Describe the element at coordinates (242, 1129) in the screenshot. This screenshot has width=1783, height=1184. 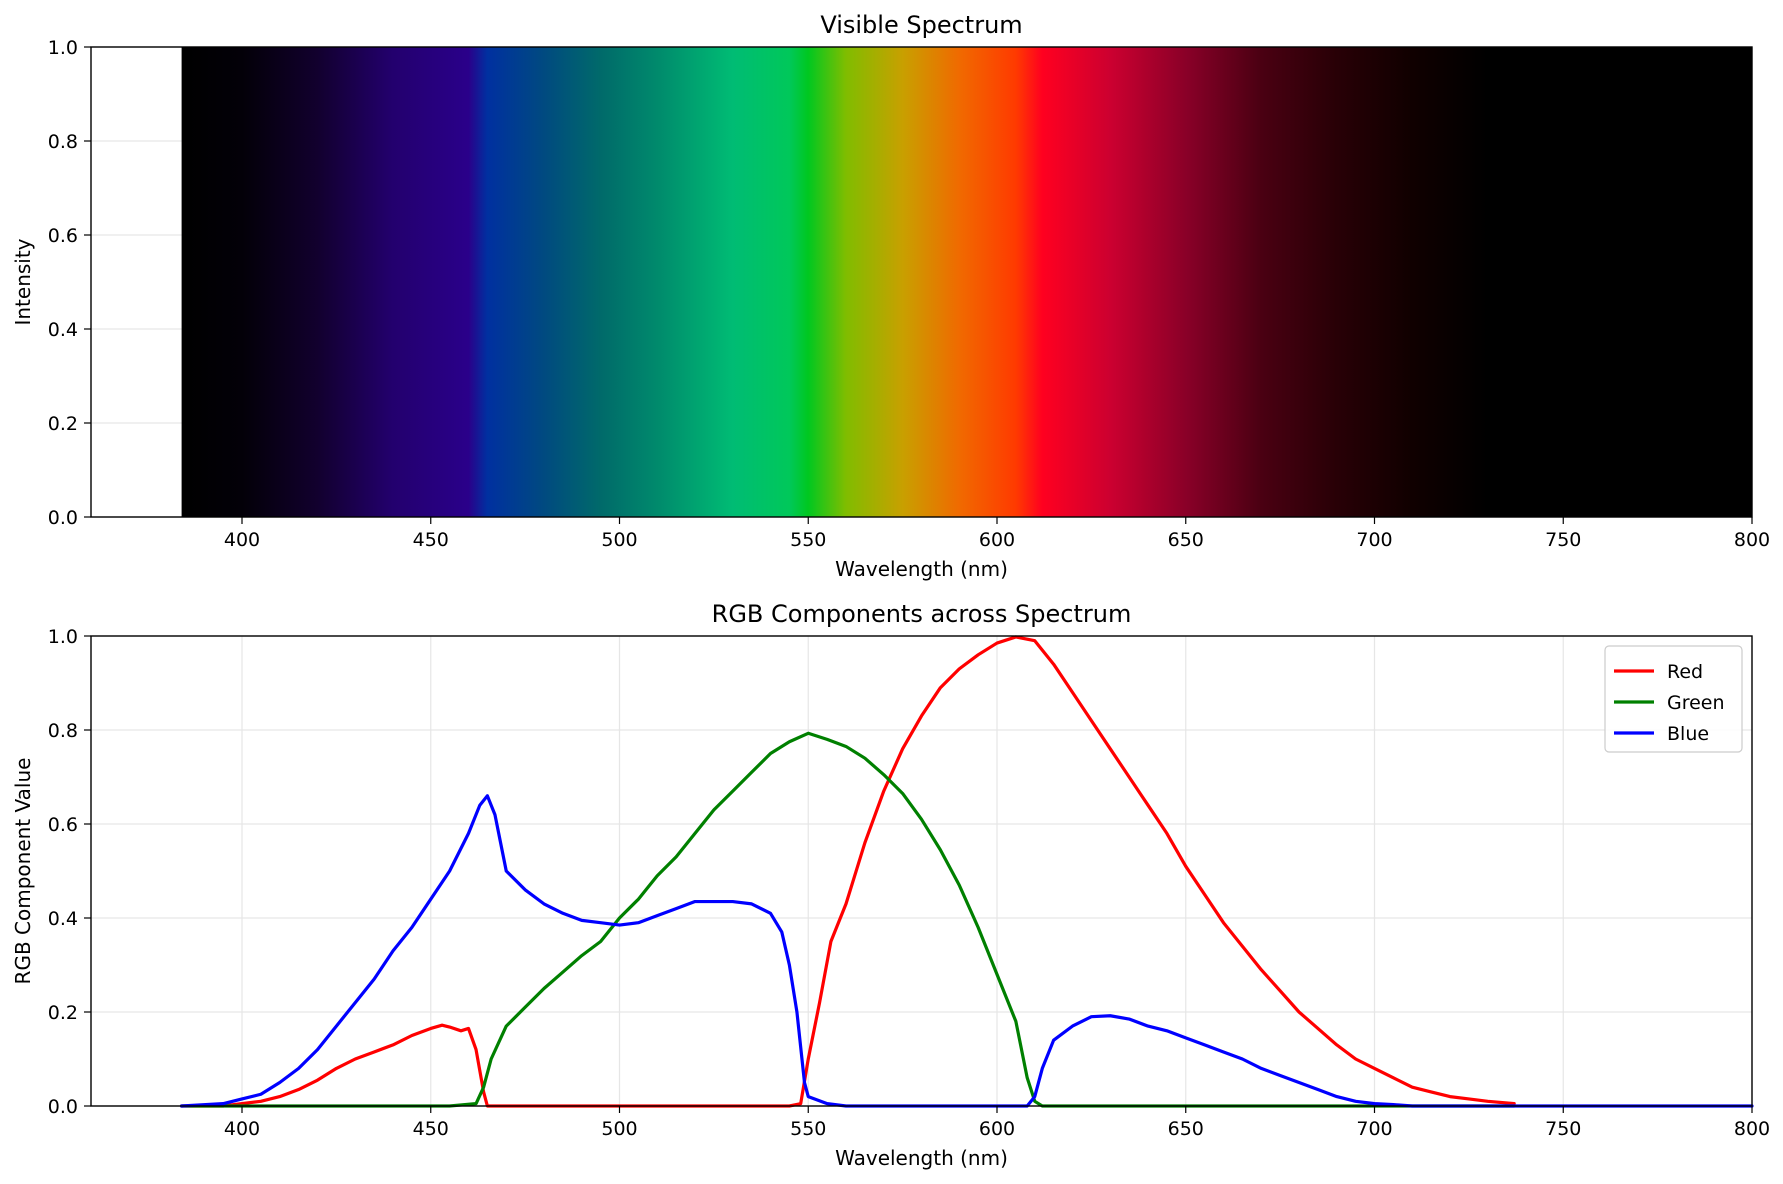
I see `rgb-x-tick-label: 400` at that location.